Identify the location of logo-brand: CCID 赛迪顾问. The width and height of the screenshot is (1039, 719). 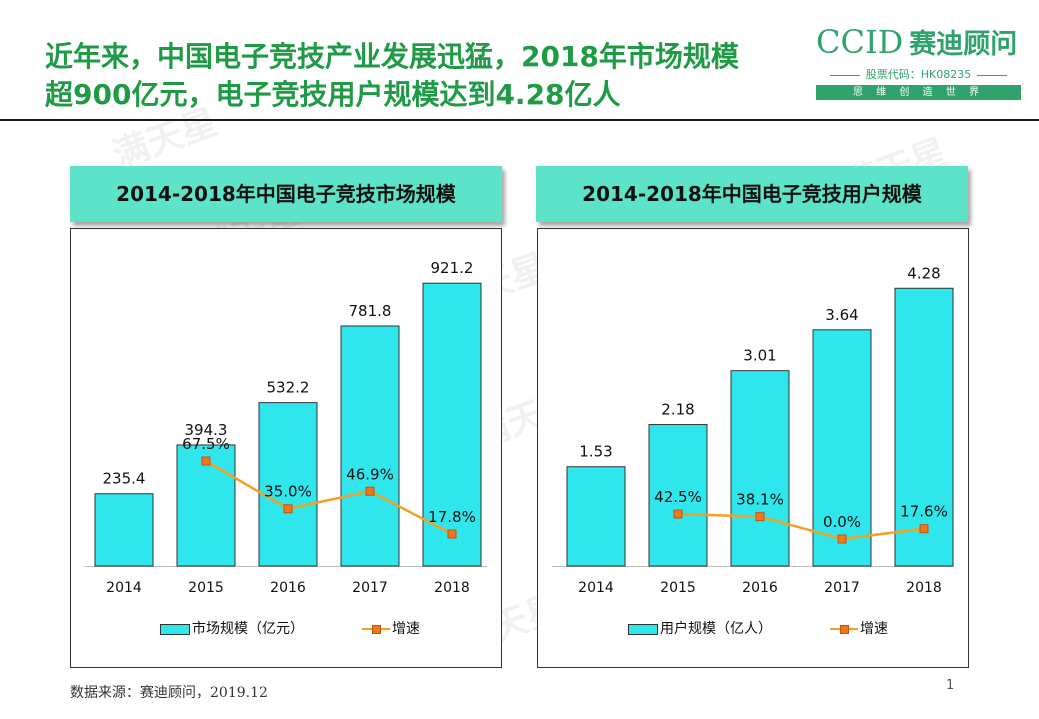
(916, 41).